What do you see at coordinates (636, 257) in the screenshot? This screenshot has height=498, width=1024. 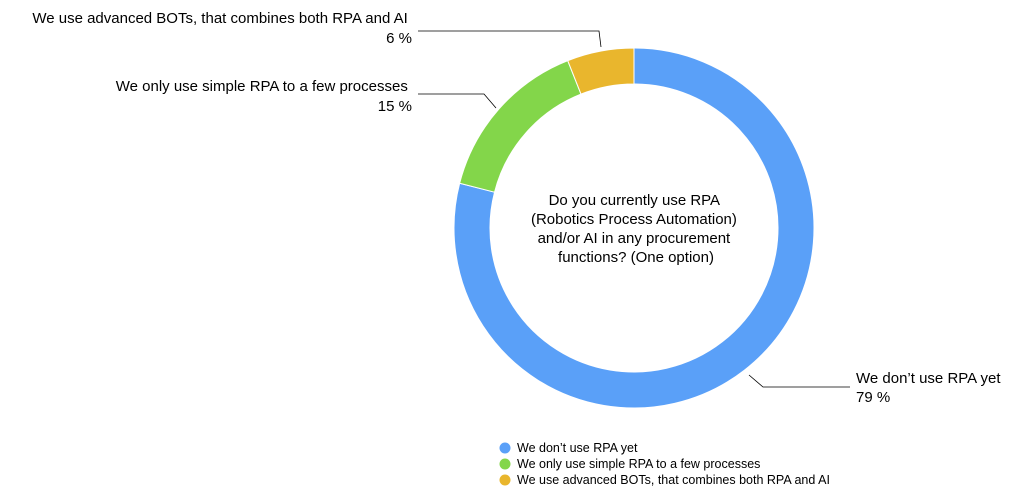 I see `center-line-4: functions? (One option)` at bounding box center [636, 257].